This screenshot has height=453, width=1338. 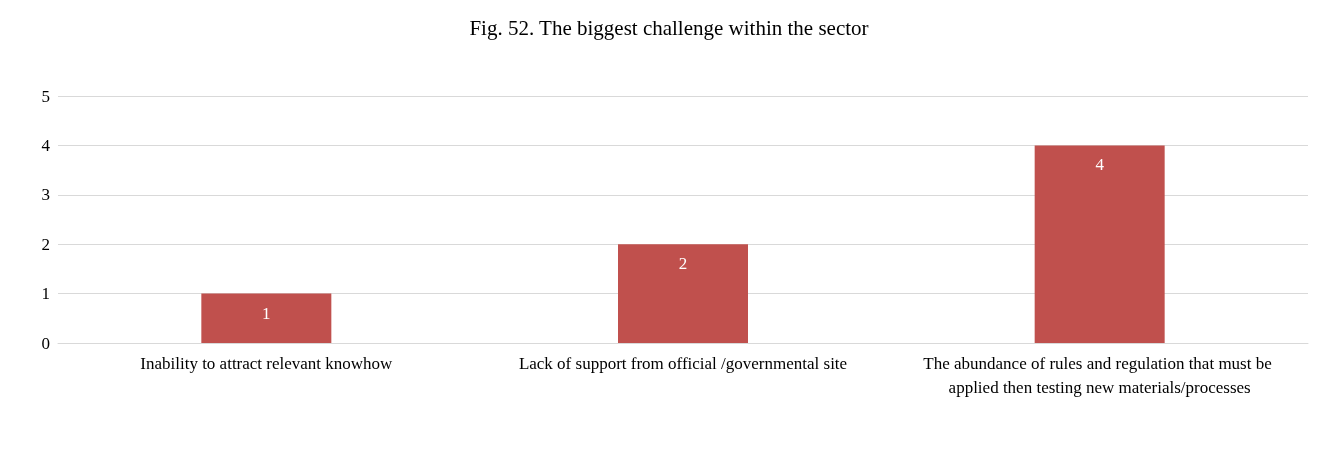 What do you see at coordinates (45, 244) in the screenshot?
I see `y-tick-label: 2` at bounding box center [45, 244].